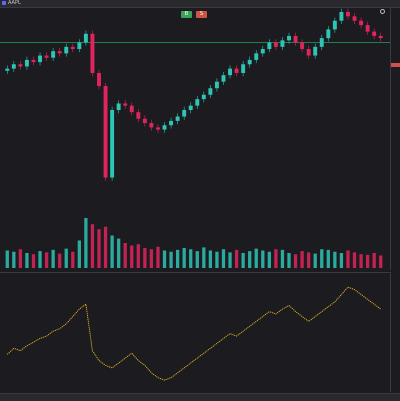 The image size is (400, 401). What do you see at coordinates (14, 3) in the screenshot?
I see `window-title: AAPL` at bounding box center [14, 3].